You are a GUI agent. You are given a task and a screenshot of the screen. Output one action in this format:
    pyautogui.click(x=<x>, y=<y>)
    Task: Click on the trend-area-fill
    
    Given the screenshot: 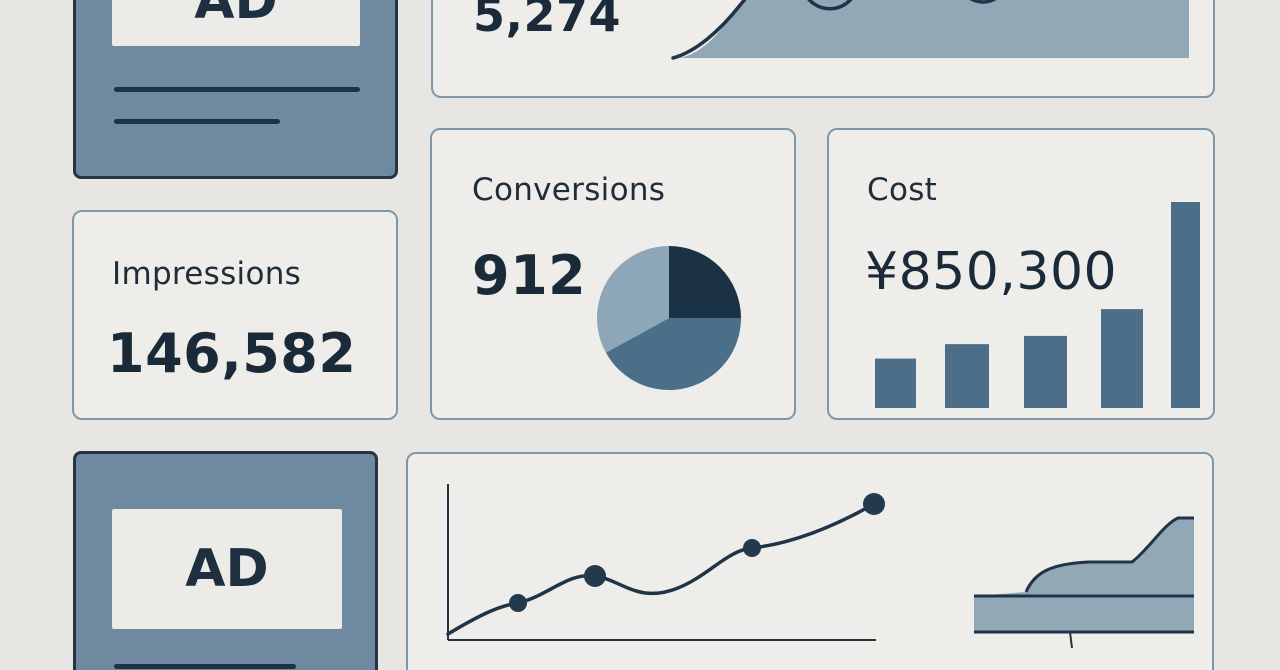 What is the action you would take?
    pyautogui.click(x=1084, y=575)
    